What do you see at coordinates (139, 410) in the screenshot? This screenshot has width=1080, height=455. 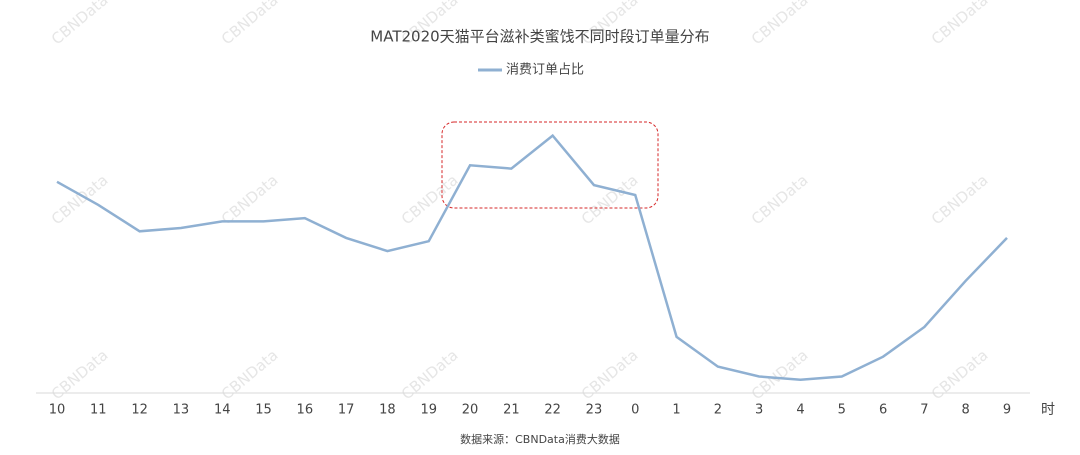 I see `x-tick-label: 12` at bounding box center [139, 410].